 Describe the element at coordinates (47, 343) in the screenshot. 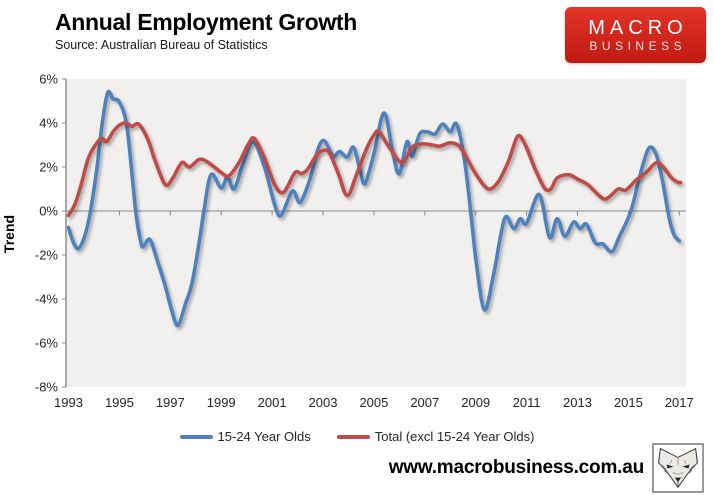

I see `y-tick-label: -6%` at that location.